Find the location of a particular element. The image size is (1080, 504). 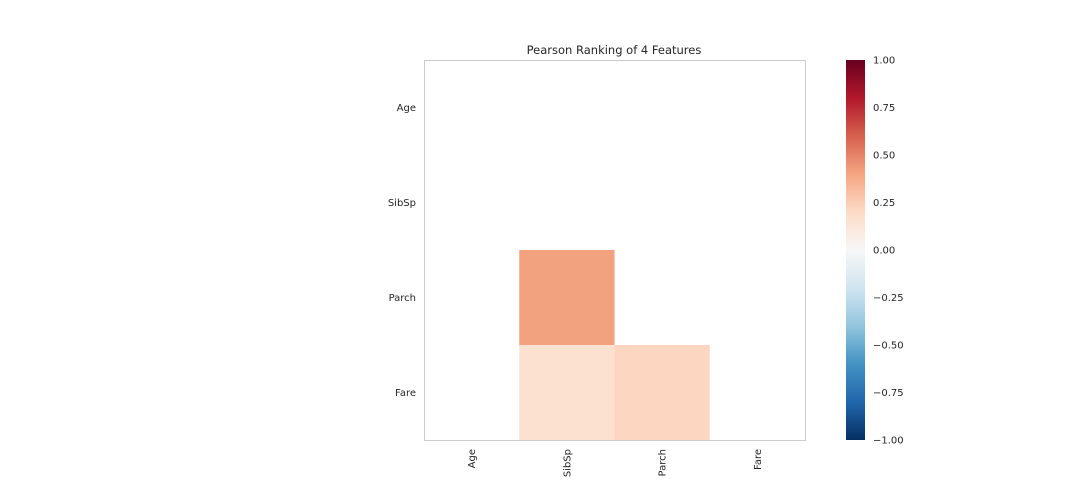

colorbar-tick-label: −0.25 is located at coordinates (888, 298).